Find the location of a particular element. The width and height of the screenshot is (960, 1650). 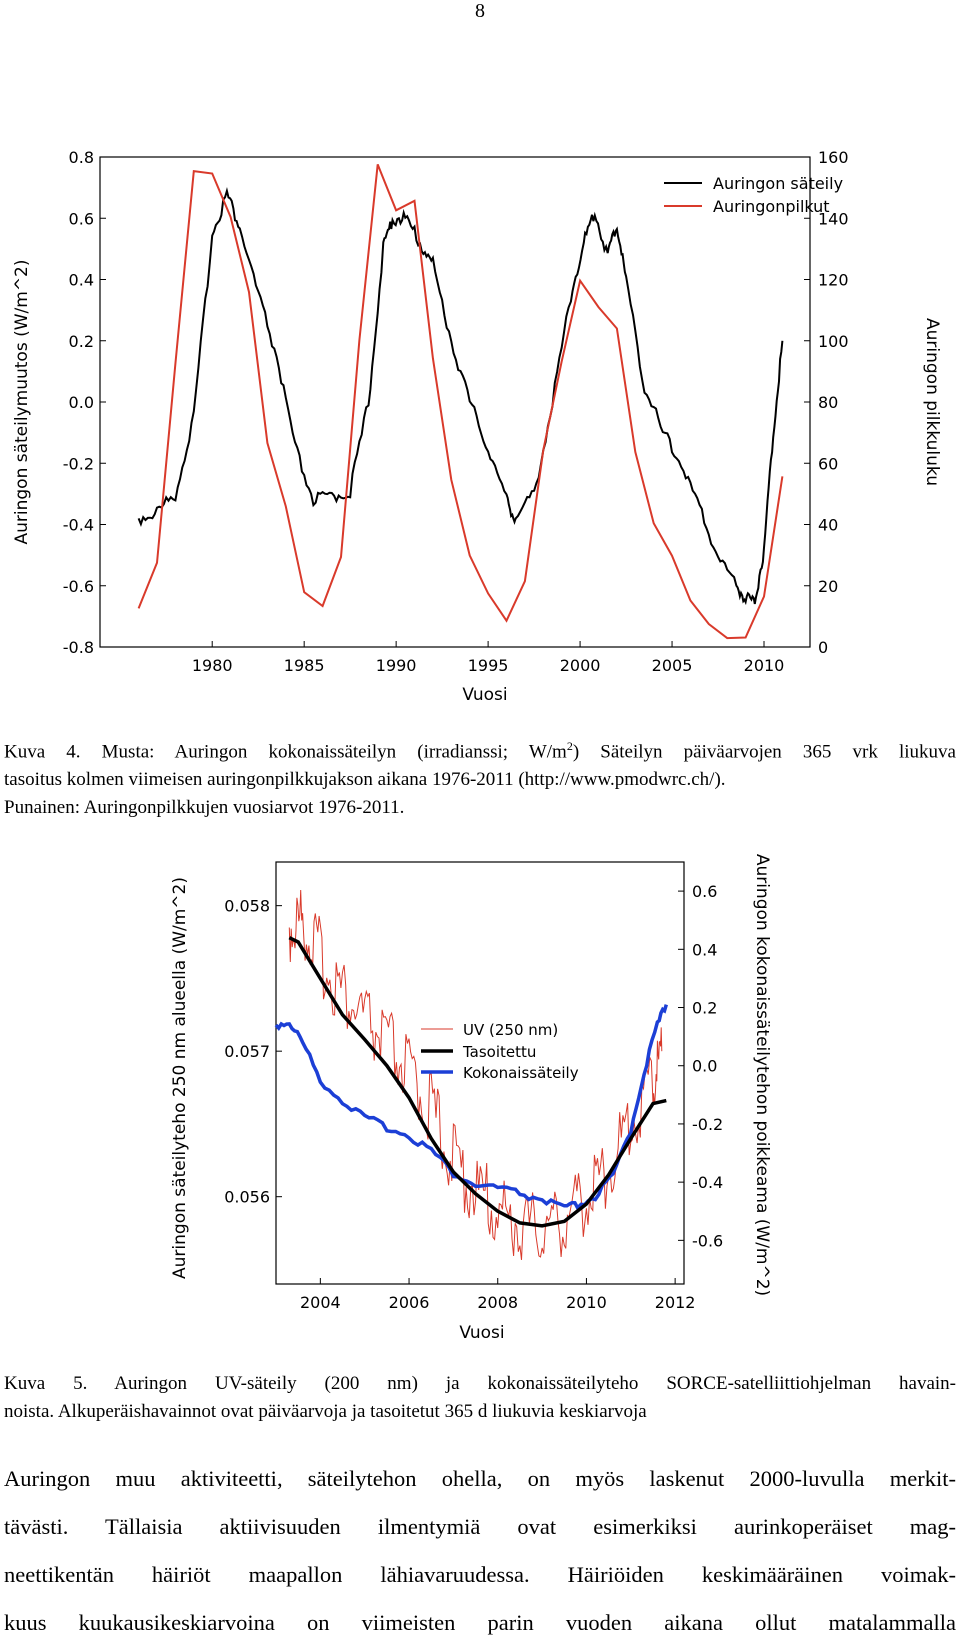

y2-axis-label: Auringon pilkkuluku is located at coordinates (932, 402).